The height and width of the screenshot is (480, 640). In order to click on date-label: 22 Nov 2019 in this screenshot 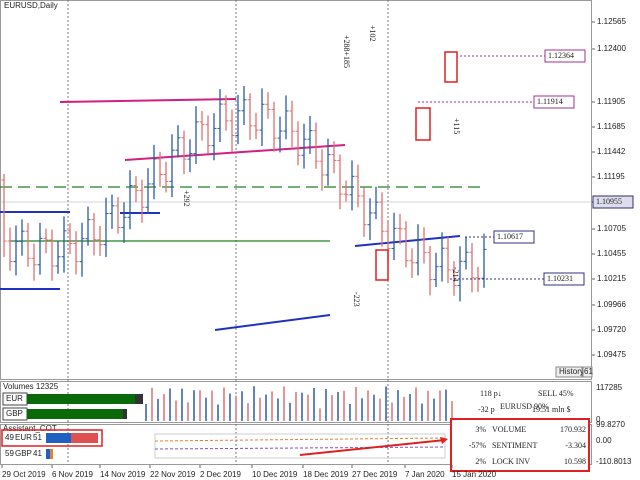, I will do `click(173, 474)`.